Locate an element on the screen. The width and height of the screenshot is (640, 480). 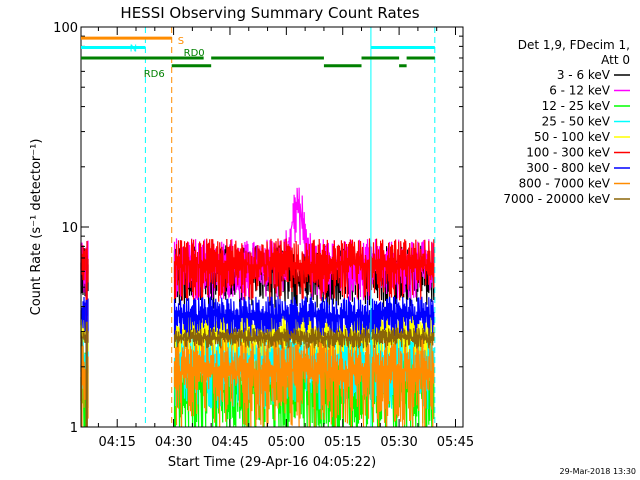
x-tick-label: 05:30 is located at coordinates (398, 442).